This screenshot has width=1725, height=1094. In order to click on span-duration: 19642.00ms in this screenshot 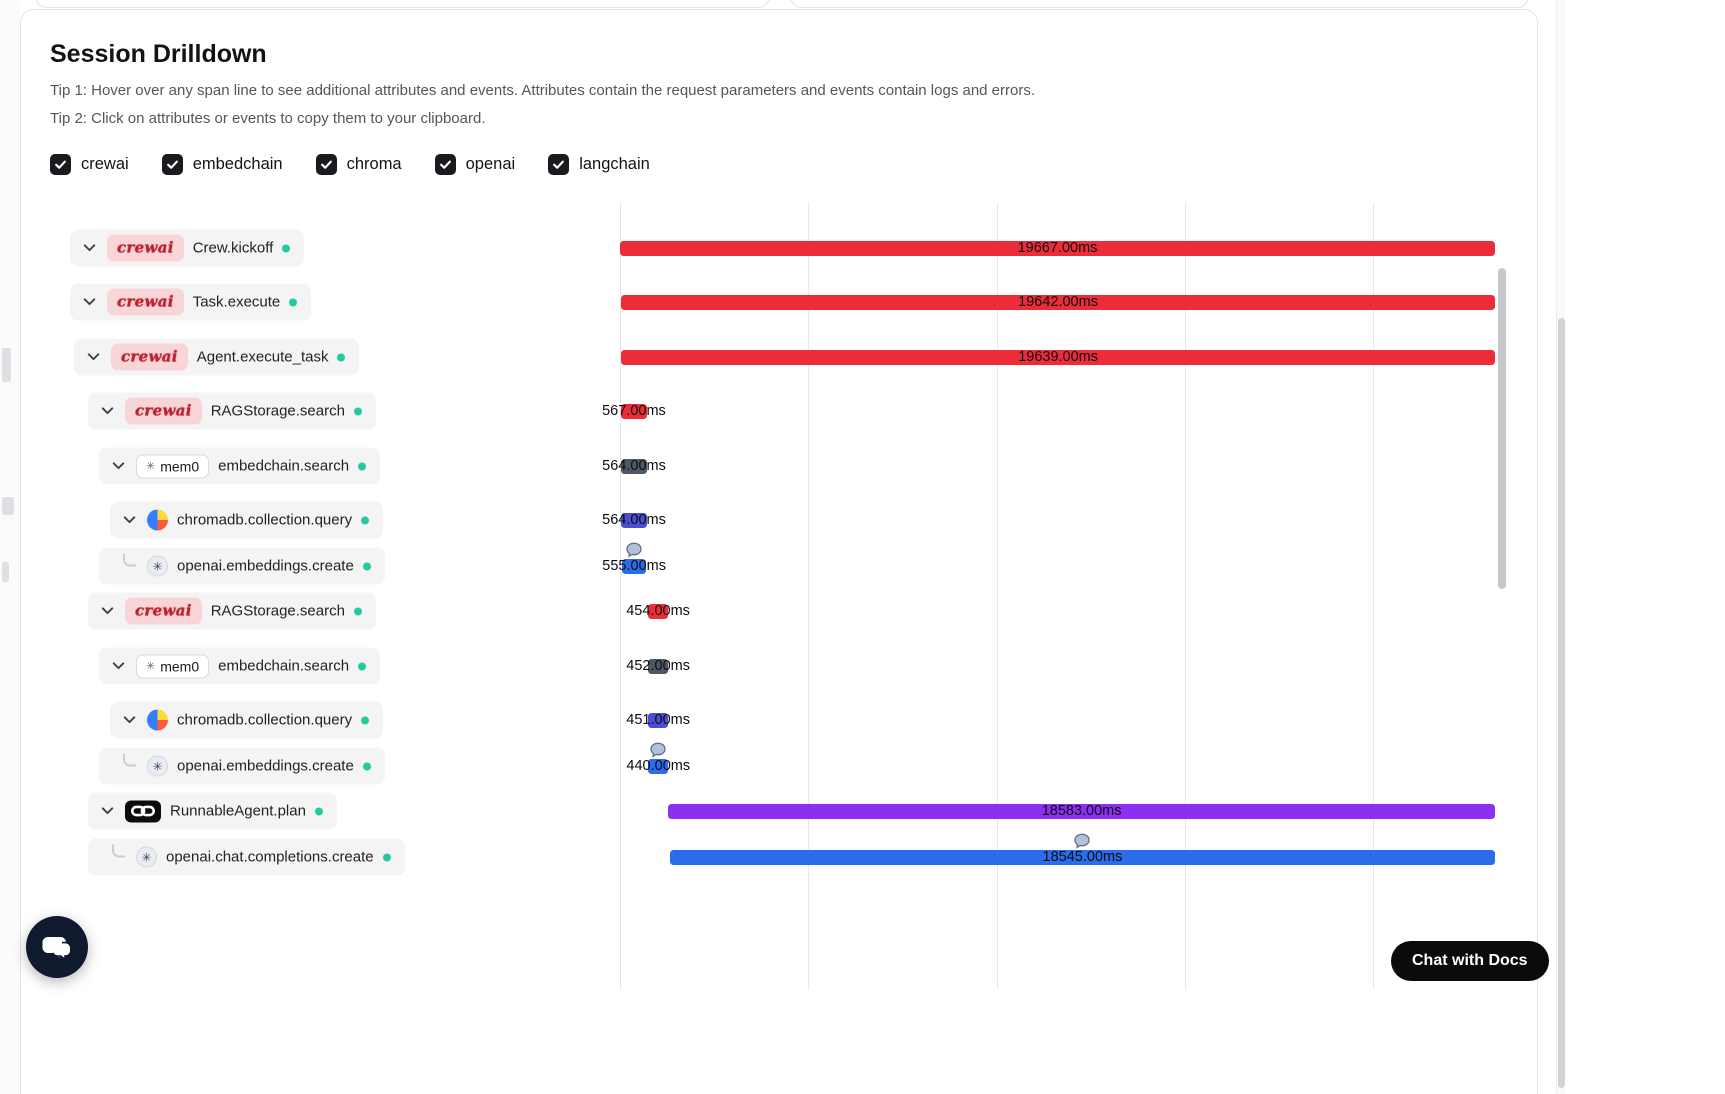, I will do `click(1058, 301)`.